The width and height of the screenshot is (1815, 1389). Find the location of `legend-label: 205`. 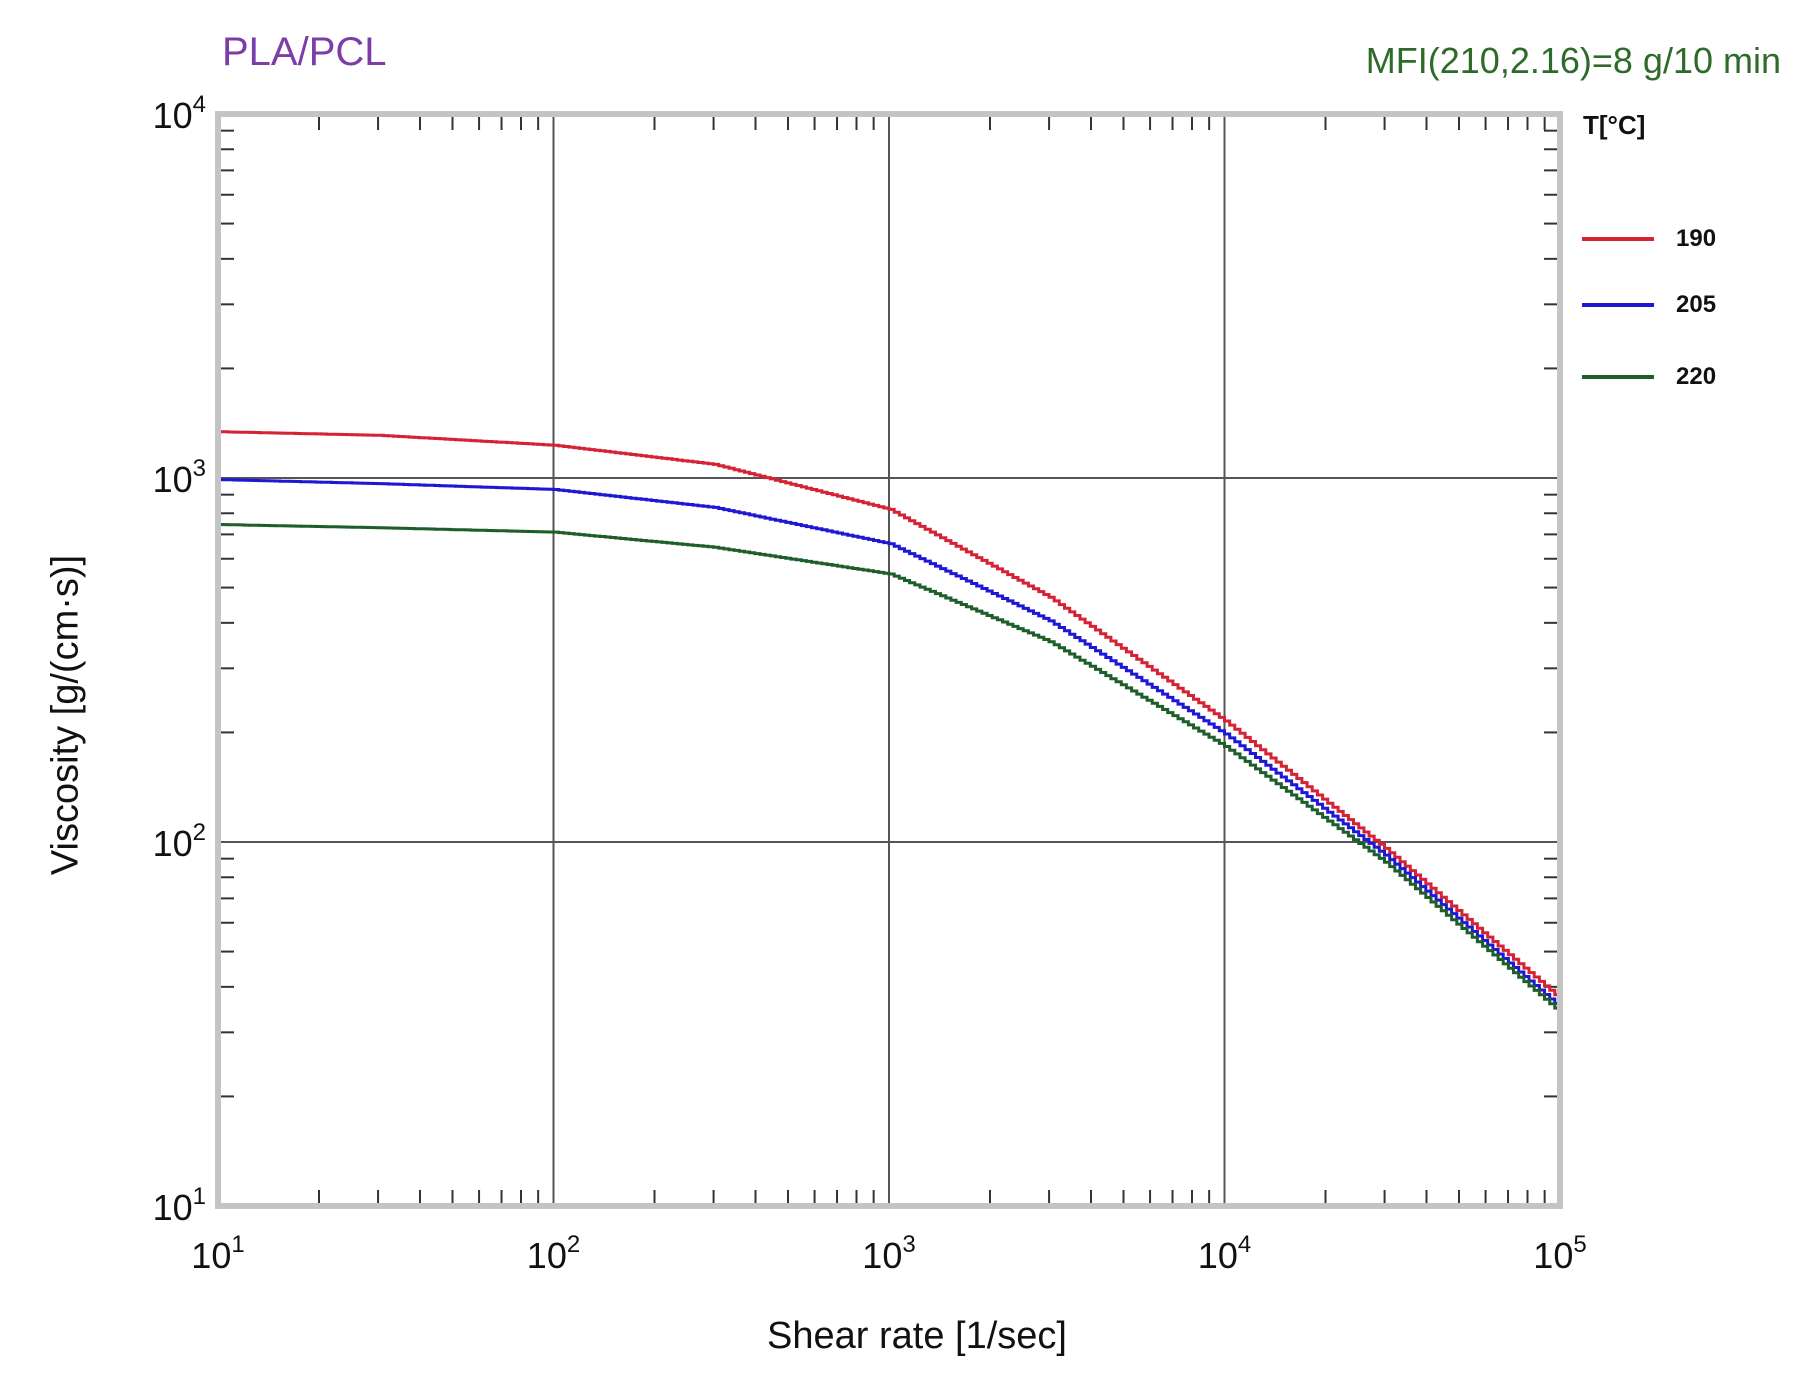

legend-label: 205 is located at coordinates (1696, 304).